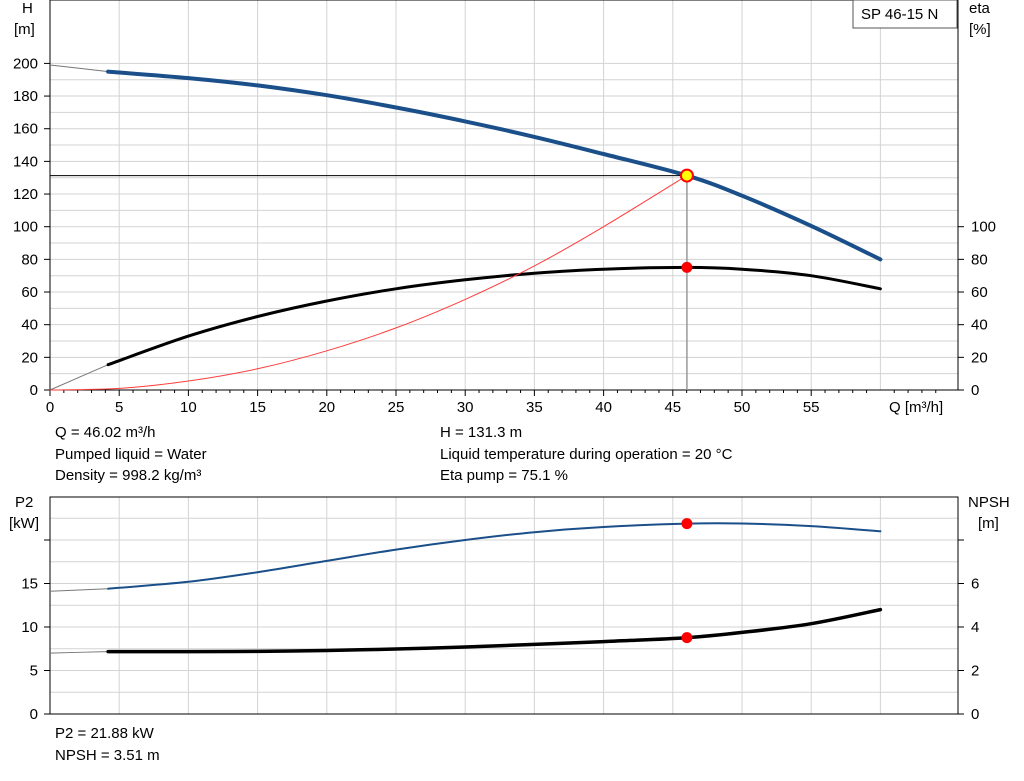  I want to click on model-label-box: SP 46-15 N, so click(905, 14).